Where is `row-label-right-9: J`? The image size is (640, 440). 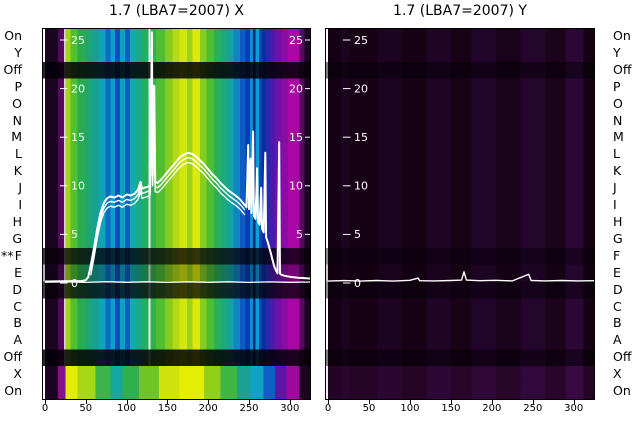
row-label-right-9: J is located at coordinates (615, 188).